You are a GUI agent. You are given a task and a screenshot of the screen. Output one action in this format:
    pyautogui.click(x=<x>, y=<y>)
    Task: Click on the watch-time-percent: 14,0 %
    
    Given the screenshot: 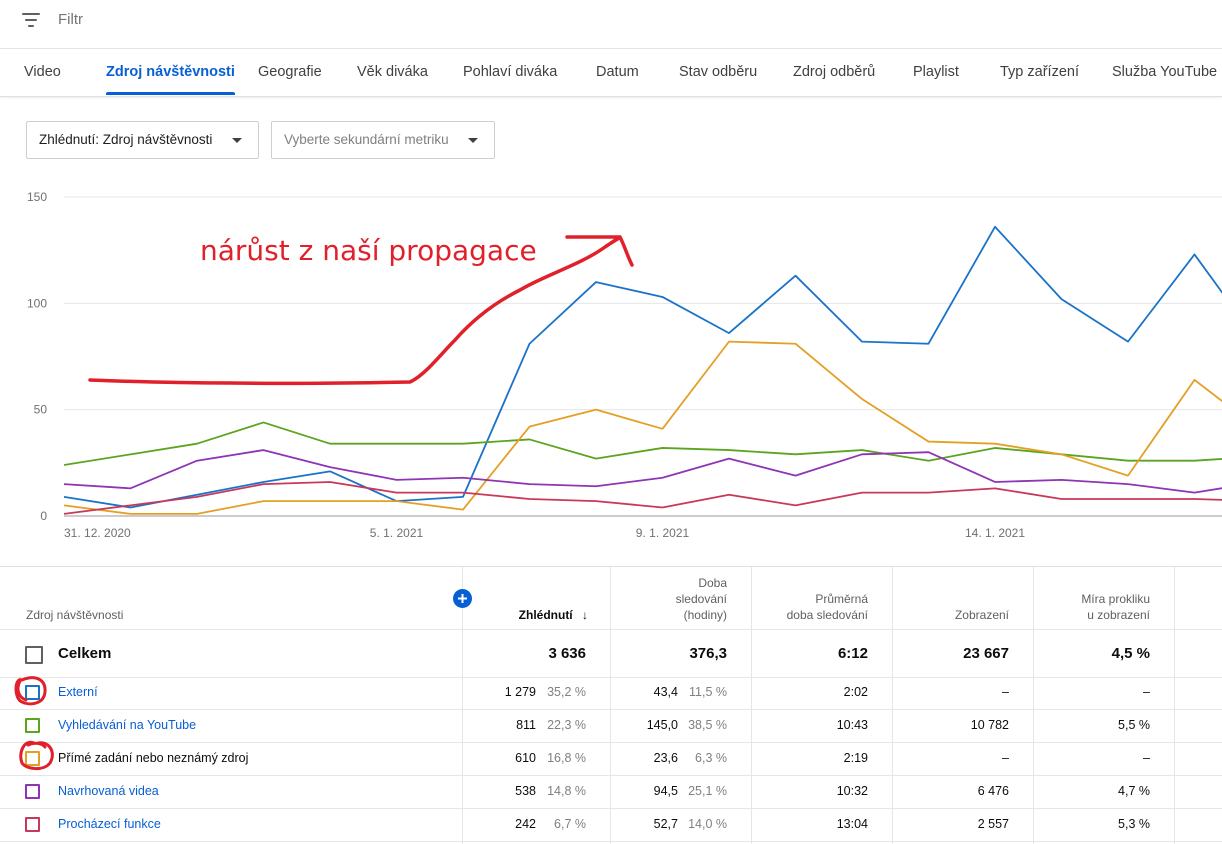 What is the action you would take?
    pyautogui.click(x=707, y=824)
    